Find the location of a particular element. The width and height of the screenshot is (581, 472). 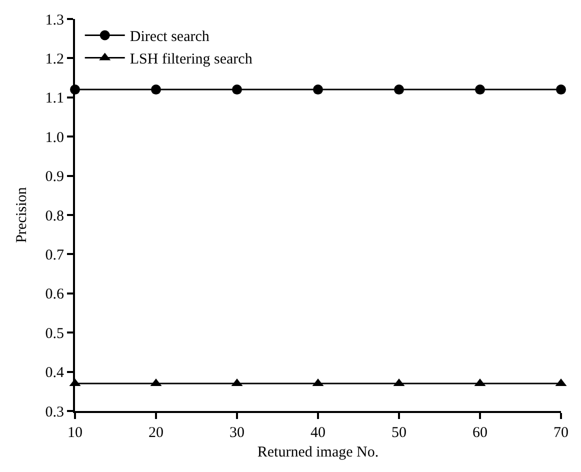

x-tick-label: 70 is located at coordinates (561, 433).